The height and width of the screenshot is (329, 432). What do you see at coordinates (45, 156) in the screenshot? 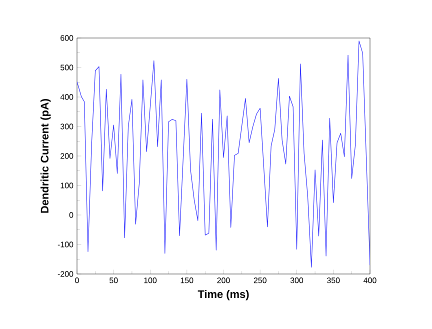
I see `y-axis-title: Dendritic Current (pA)` at bounding box center [45, 156].